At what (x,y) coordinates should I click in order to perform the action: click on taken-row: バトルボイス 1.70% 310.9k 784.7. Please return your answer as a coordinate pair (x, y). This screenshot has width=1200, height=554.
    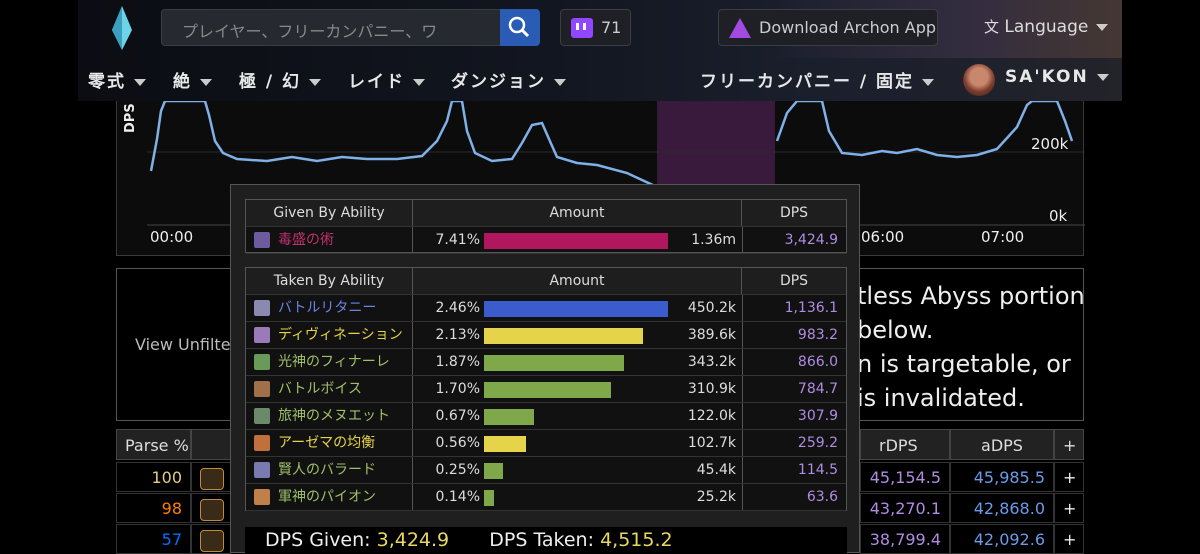
    Looking at the image, I should click on (546, 389).